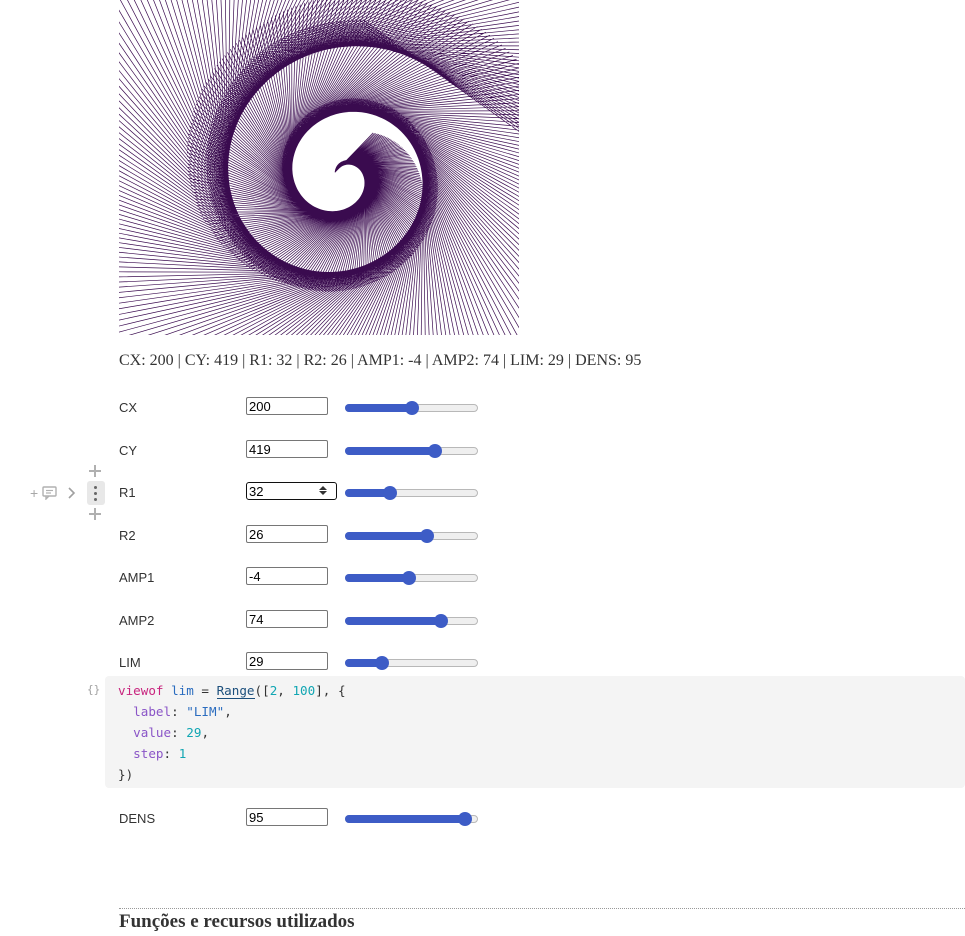 This screenshot has width=965, height=936. I want to click on code-string: "LIM", so click(205, 711).